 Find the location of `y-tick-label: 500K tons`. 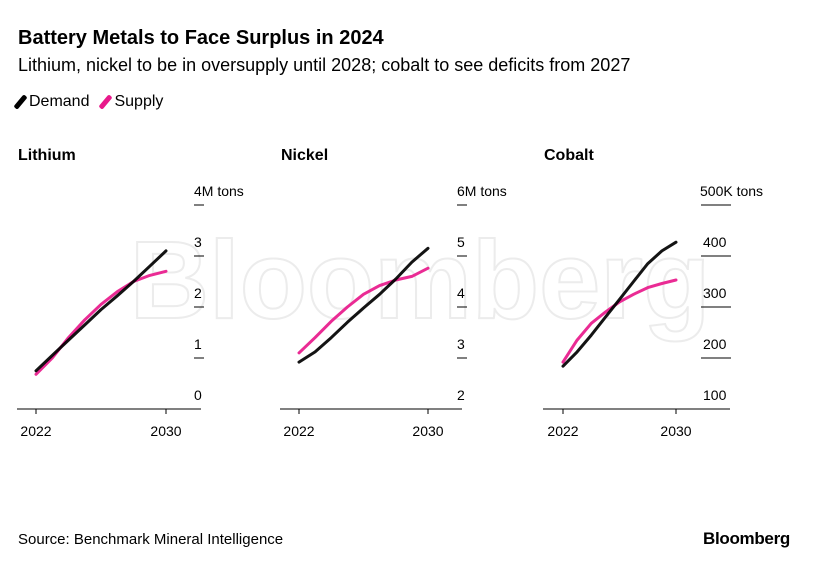

y-tick-label: 500K tons is located at coordinates (731, 191).